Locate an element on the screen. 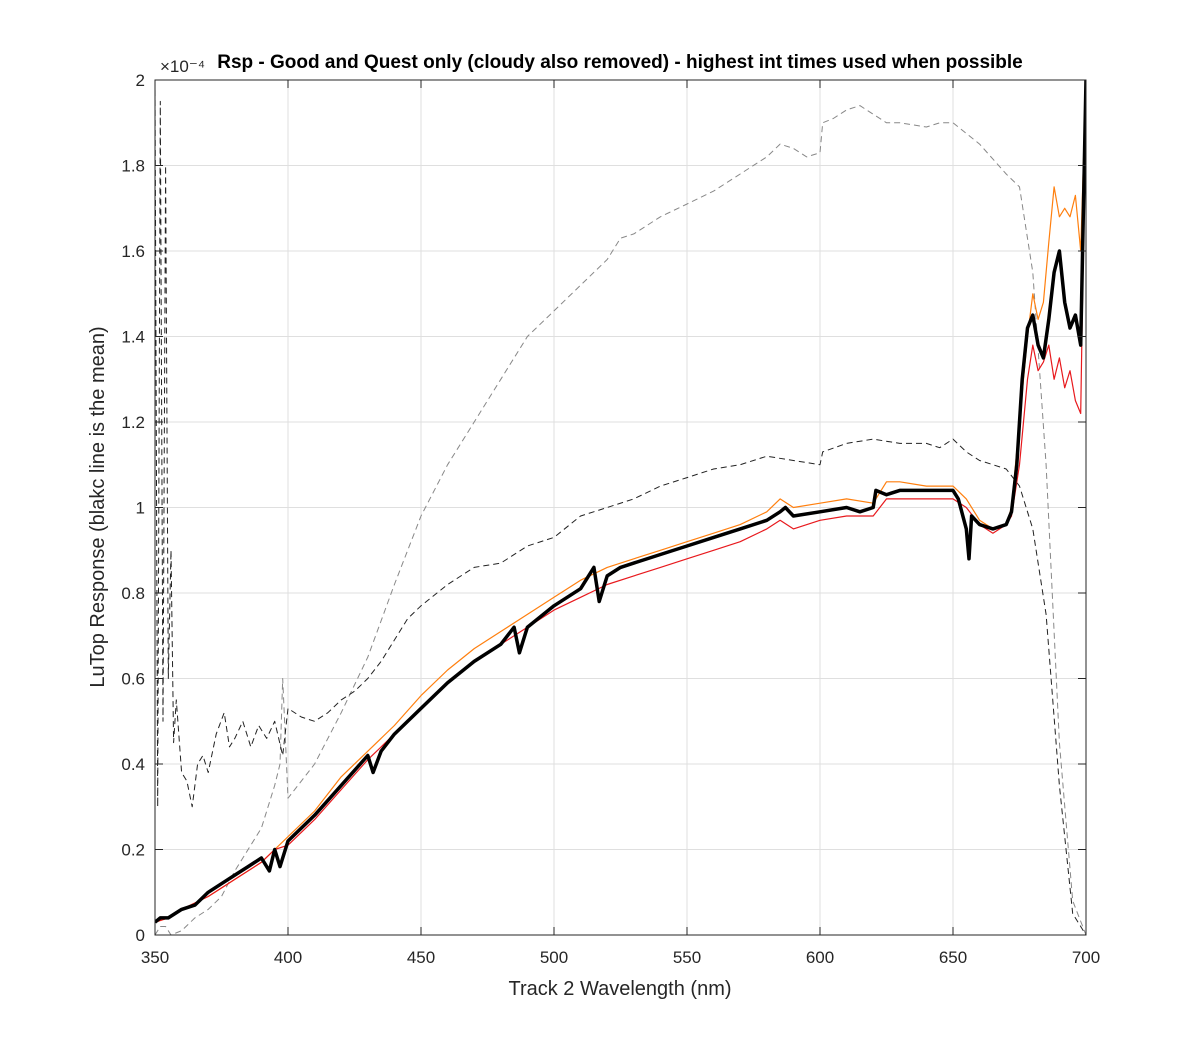 Image resolution: width=1200 pixels, height=1055 pixels. y-tick-label: 0 is located at coordinates (140, 935).